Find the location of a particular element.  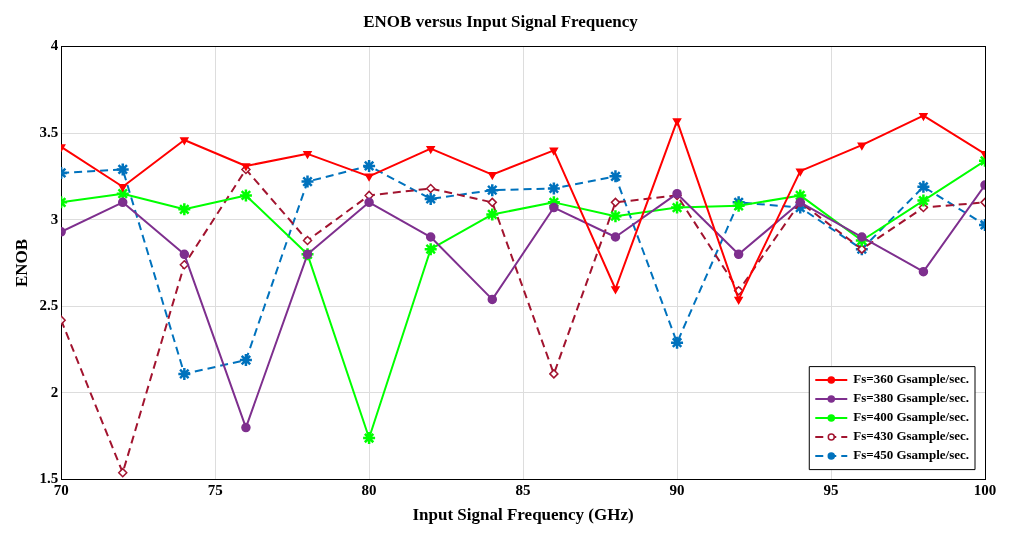

x-tick-label: 80 is located at coordinates (369, 490).